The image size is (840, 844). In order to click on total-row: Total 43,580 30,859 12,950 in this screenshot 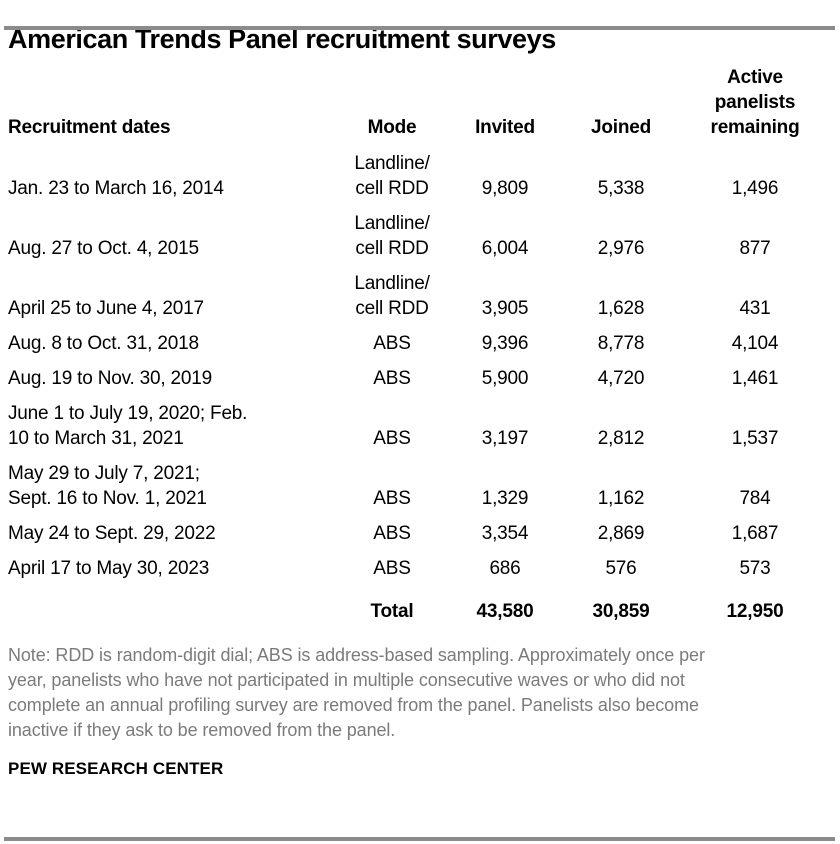, I will do `click(421, 607)`.